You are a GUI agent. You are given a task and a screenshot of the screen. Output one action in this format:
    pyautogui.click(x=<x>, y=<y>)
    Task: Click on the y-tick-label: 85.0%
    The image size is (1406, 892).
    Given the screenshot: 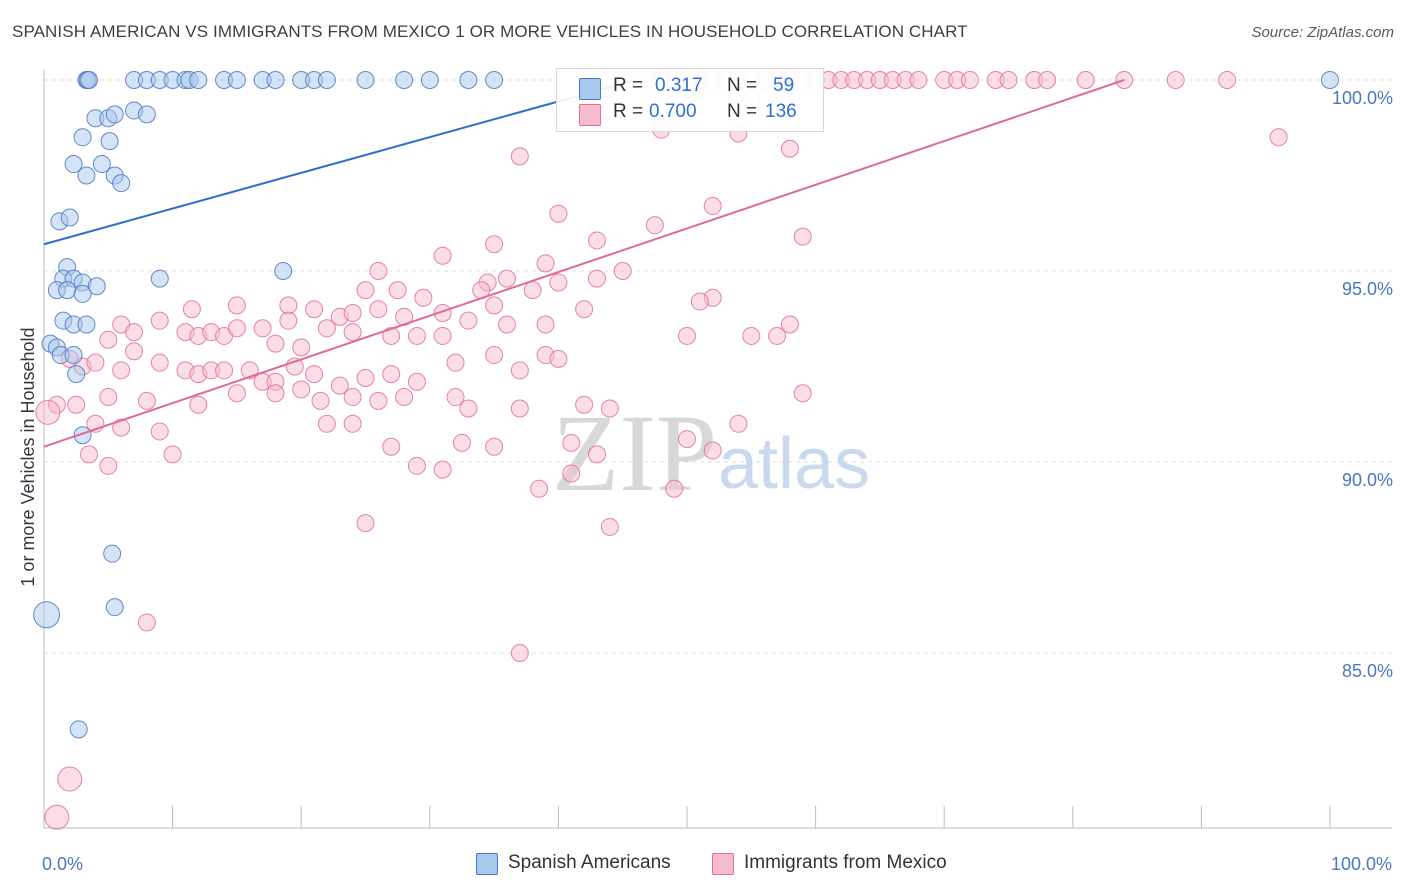 What is the action you would take?
    pyautogui.click(x=1367, y=671)
    